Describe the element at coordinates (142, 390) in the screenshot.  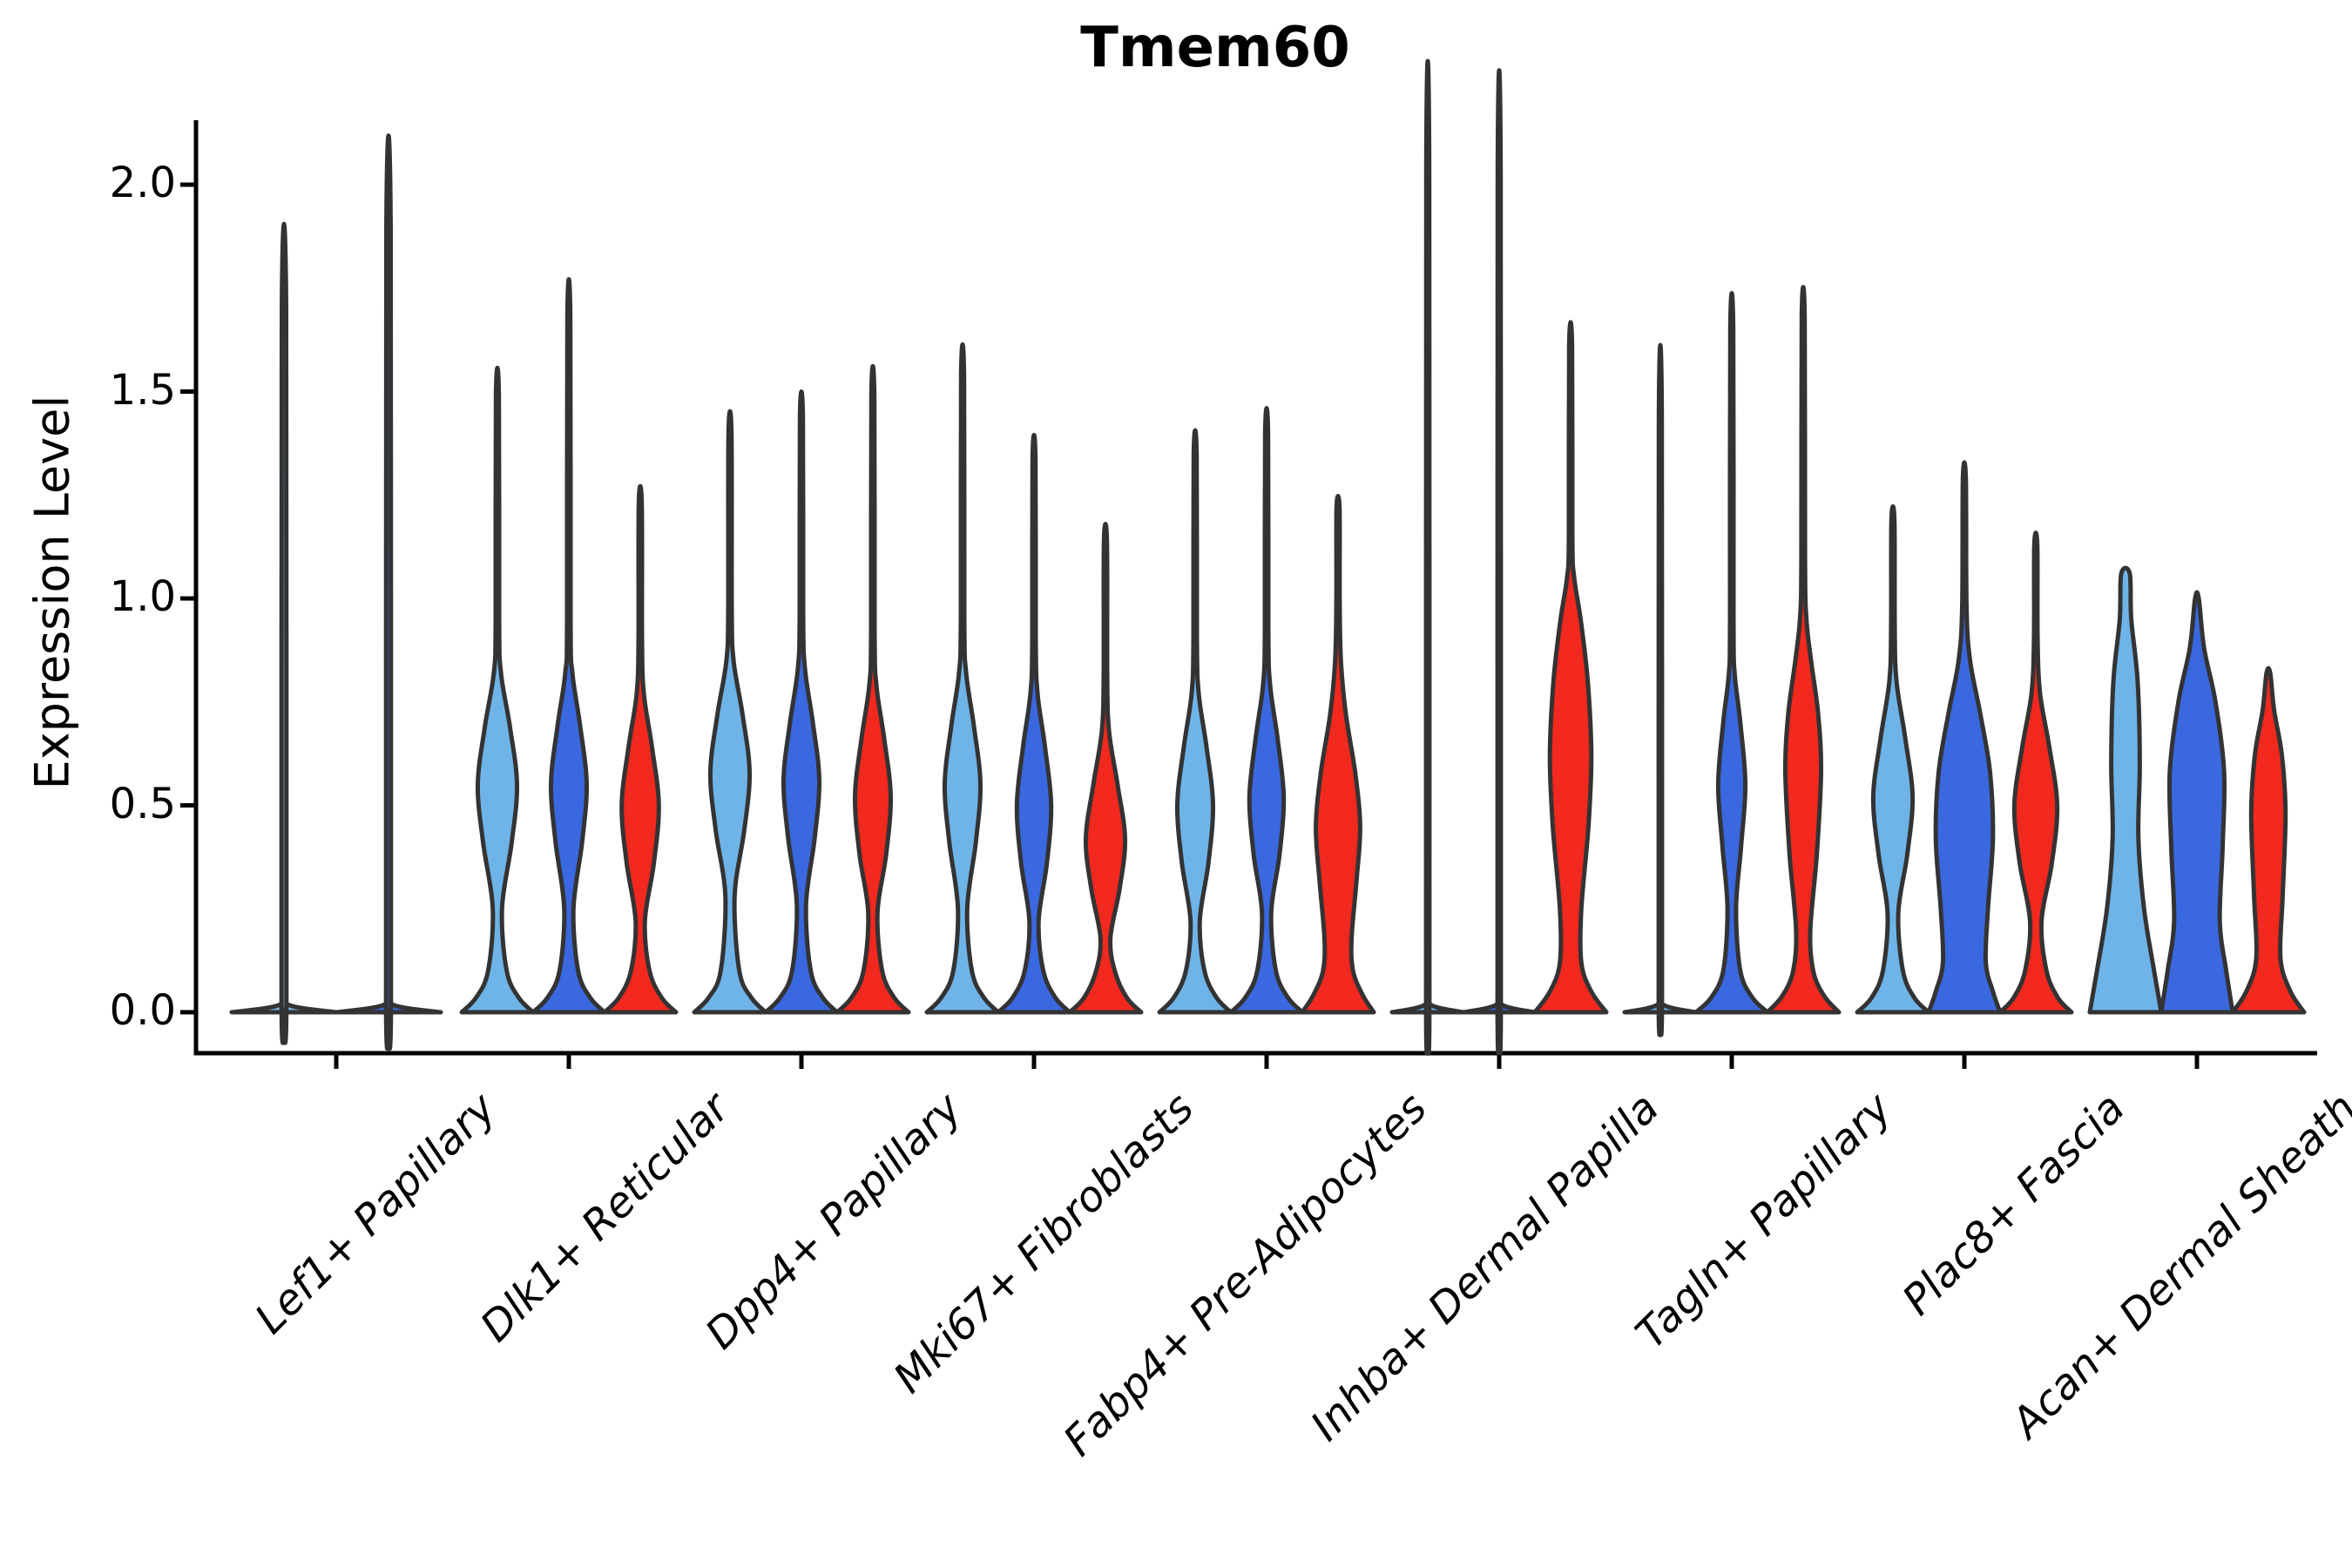
I see `y-tick-label: 1.5` at that location.